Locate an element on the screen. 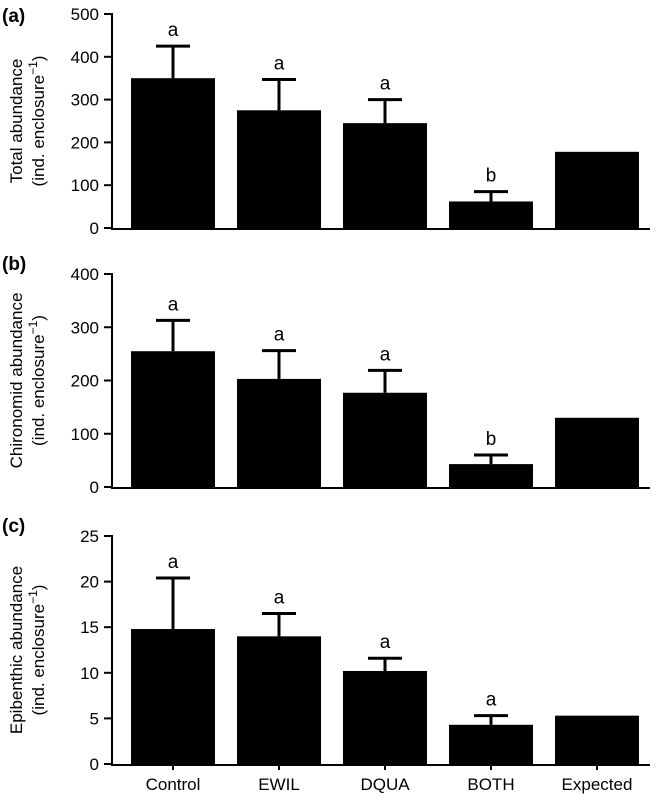  y-tick-label: 25 is located at coordinates (89, 536).